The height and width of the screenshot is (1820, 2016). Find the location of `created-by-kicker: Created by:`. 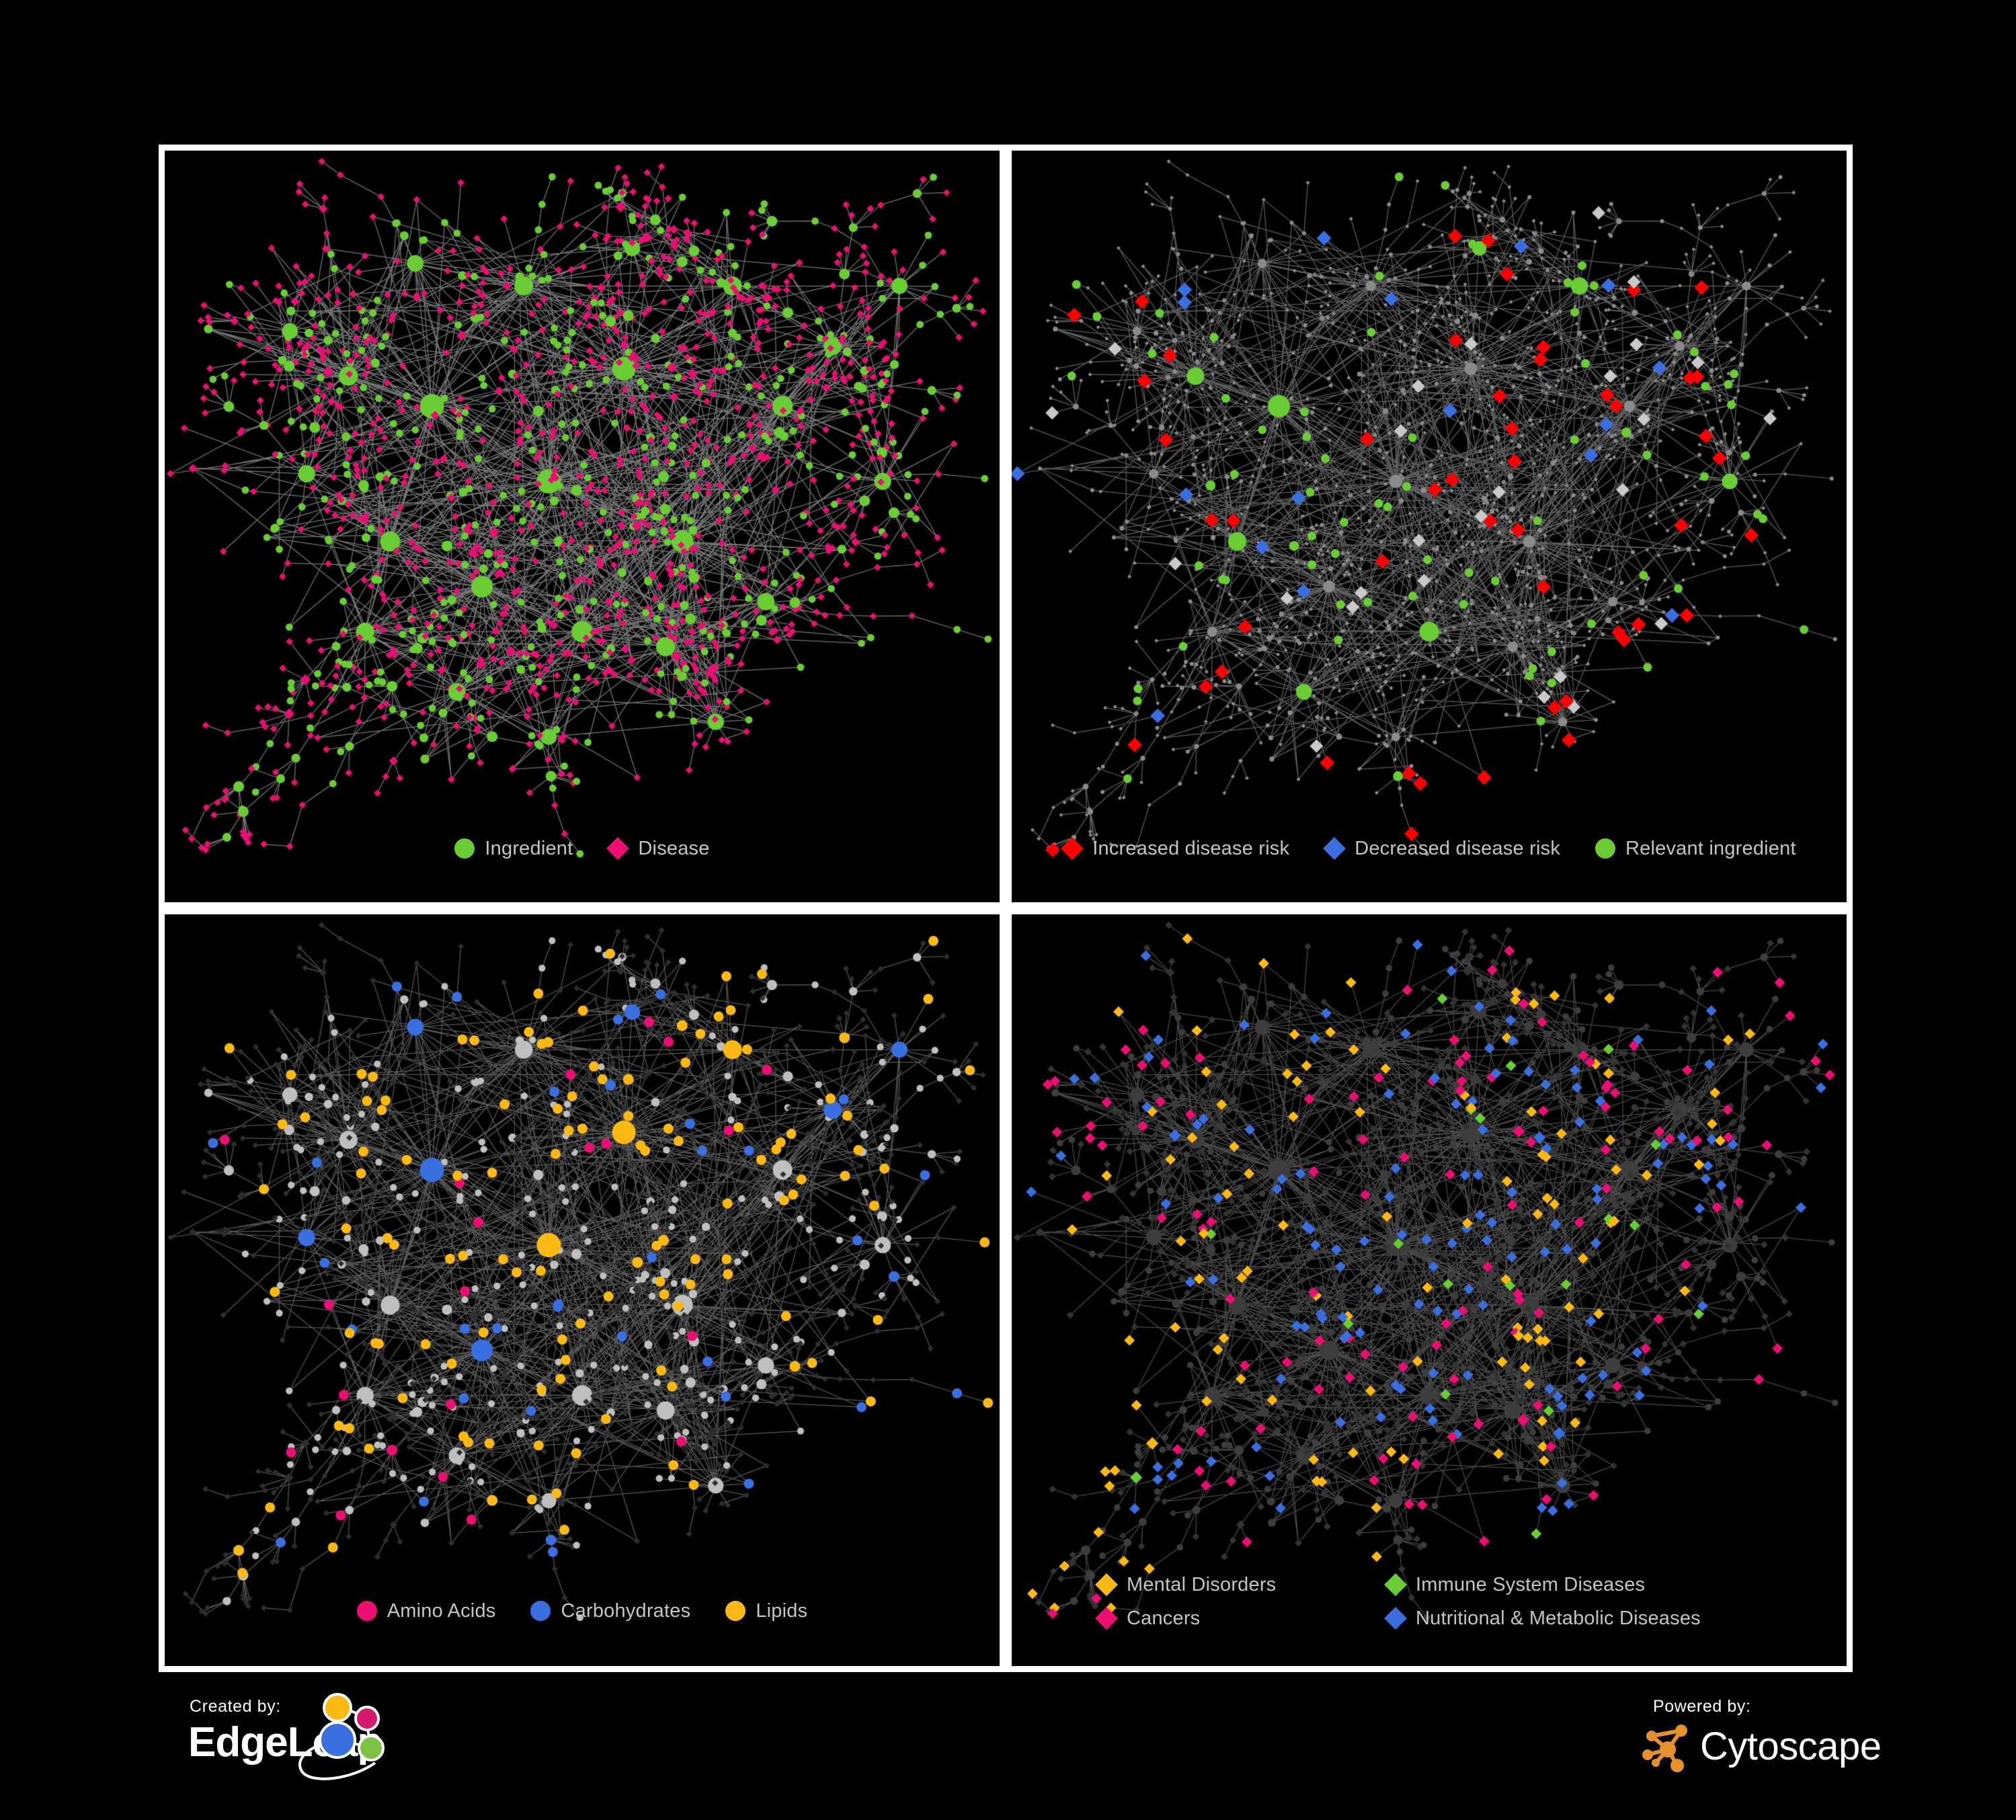

created-by-kicker: Created by: is located at coordinates (235, 1706).